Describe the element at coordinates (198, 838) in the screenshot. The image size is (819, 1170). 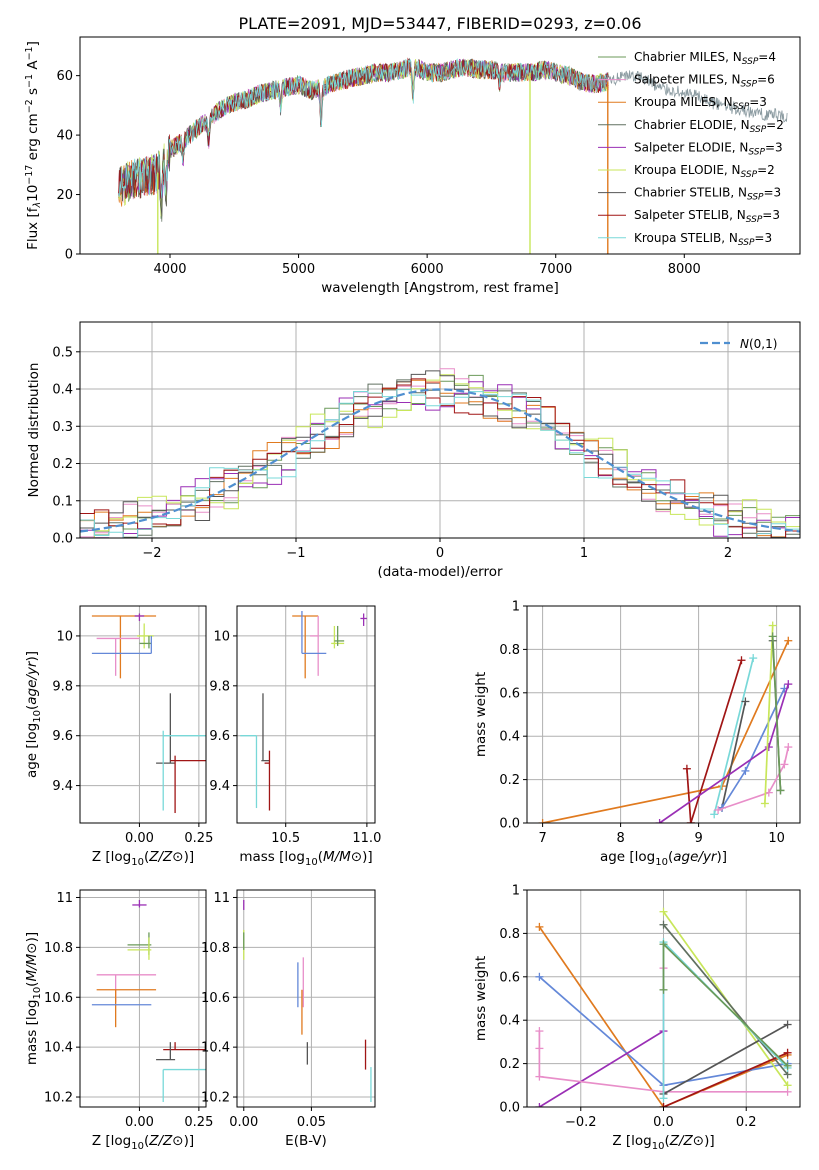
I see `x-tick-label: 0.25` at that location.